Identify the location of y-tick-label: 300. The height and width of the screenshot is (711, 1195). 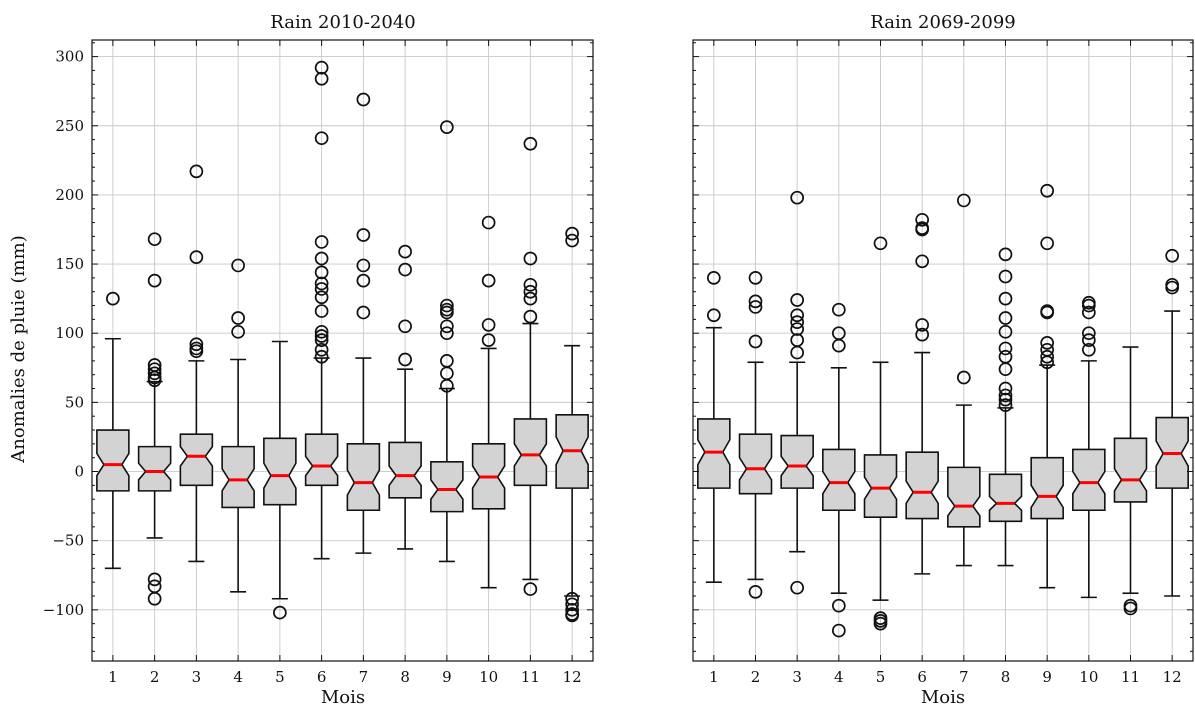
(69, 57).